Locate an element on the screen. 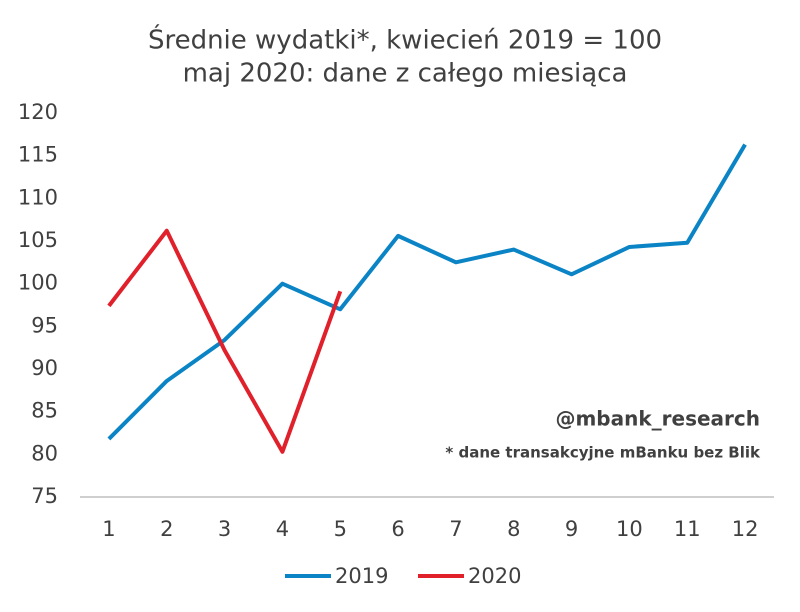  x-tick-label: 8 is located at coordinates (513, 529).